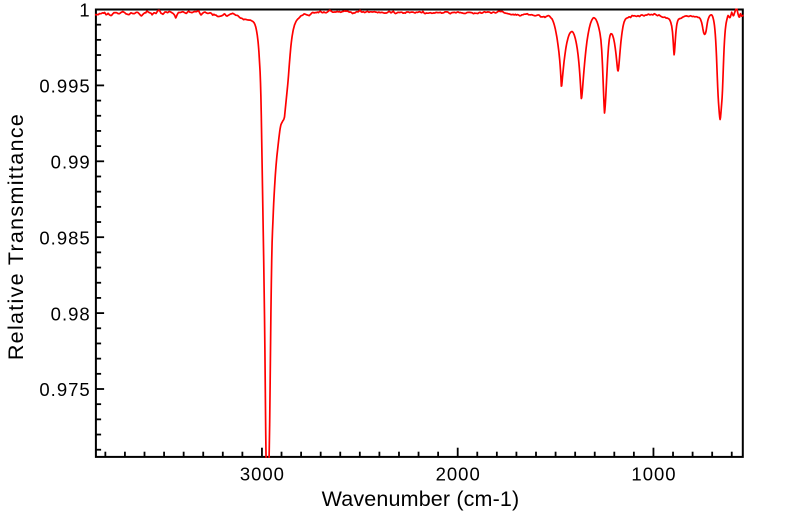 The width and height of the screenshot is (799, 516). I want to click on svg-text: Wavenumber (cm-1), so click(421, 499).